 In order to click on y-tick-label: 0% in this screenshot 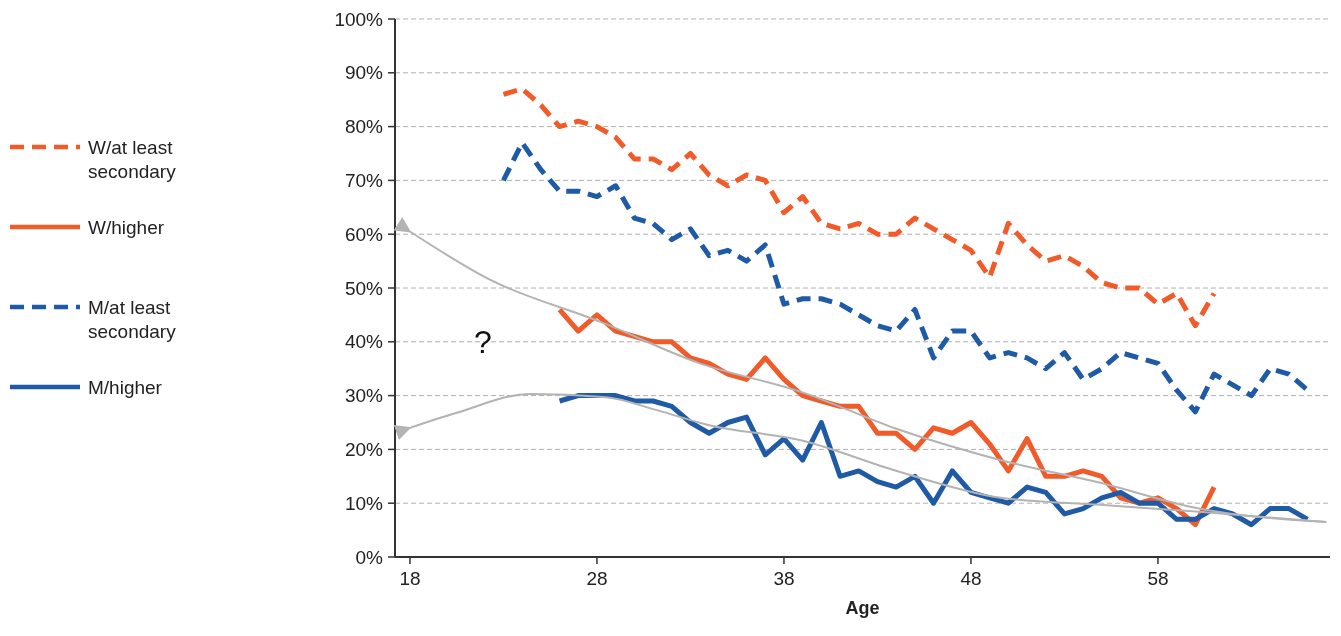, I will do `click(369, 557)`.